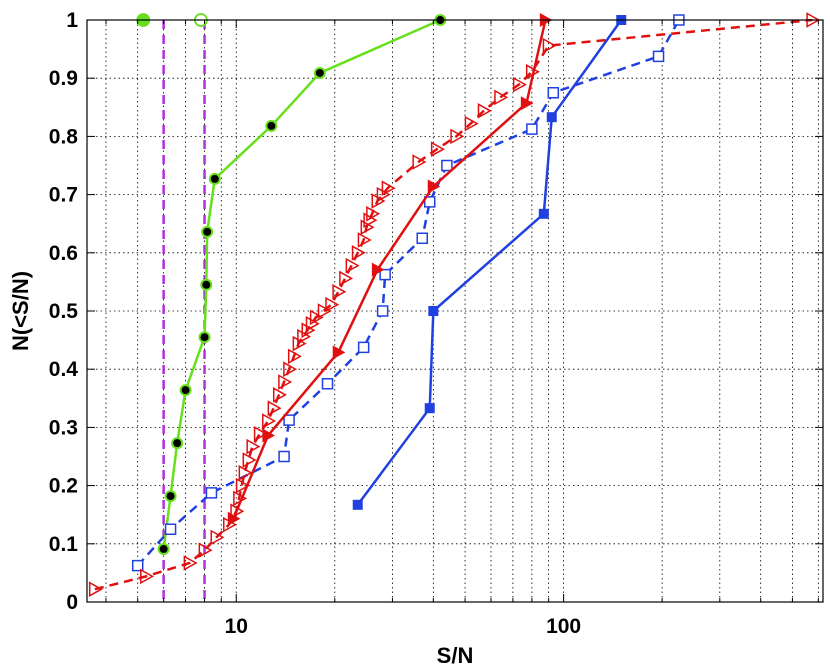  Describe the element at coordinates (64, 369) in the screenshot. I see `y-tick-label: 0.4` at that location.